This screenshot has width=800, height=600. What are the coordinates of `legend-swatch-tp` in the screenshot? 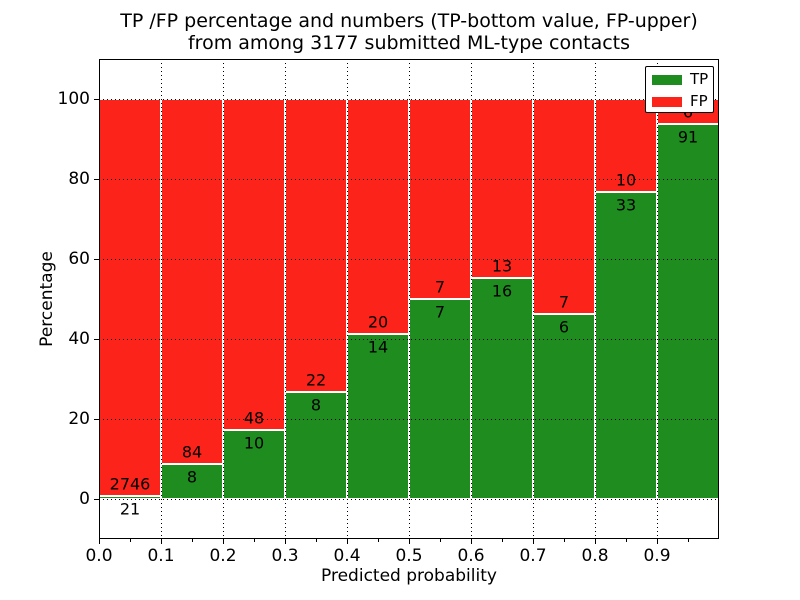 It's located at (667, 80).